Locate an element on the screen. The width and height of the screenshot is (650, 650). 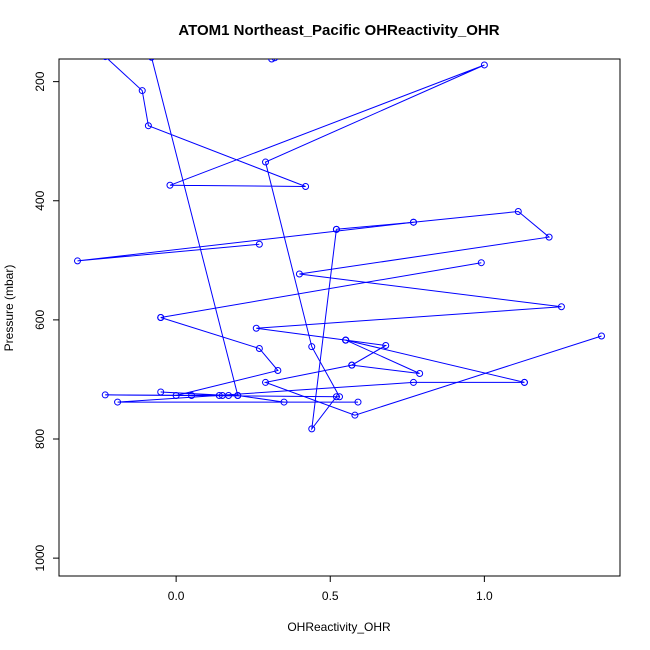
y-axis-label: Pressure (mbar) is located at coordinates (9, 308).